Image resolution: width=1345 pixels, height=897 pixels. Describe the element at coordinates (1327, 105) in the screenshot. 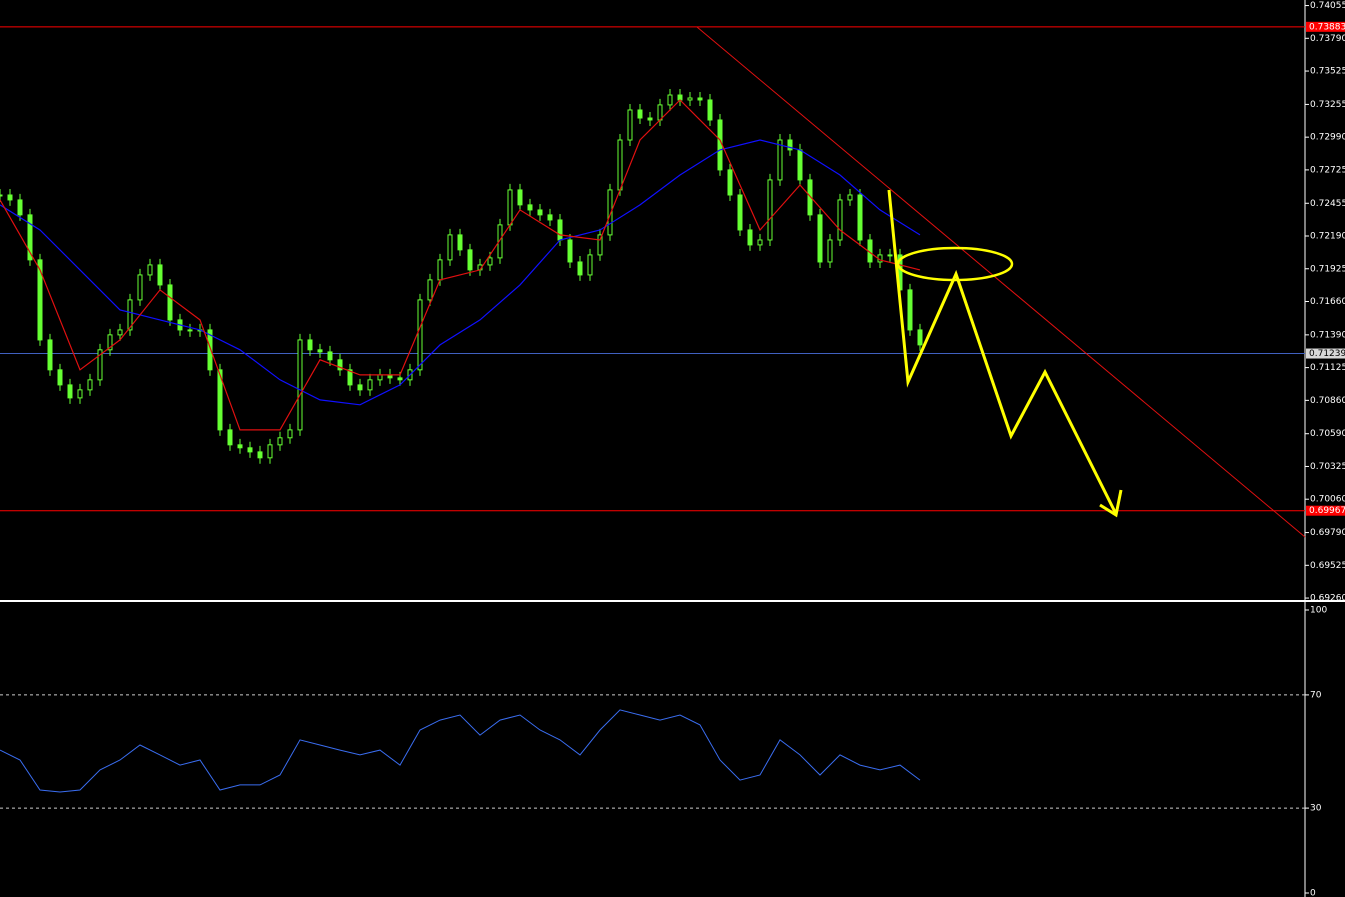

I see `y-tick-label: 0.73255` at that location.